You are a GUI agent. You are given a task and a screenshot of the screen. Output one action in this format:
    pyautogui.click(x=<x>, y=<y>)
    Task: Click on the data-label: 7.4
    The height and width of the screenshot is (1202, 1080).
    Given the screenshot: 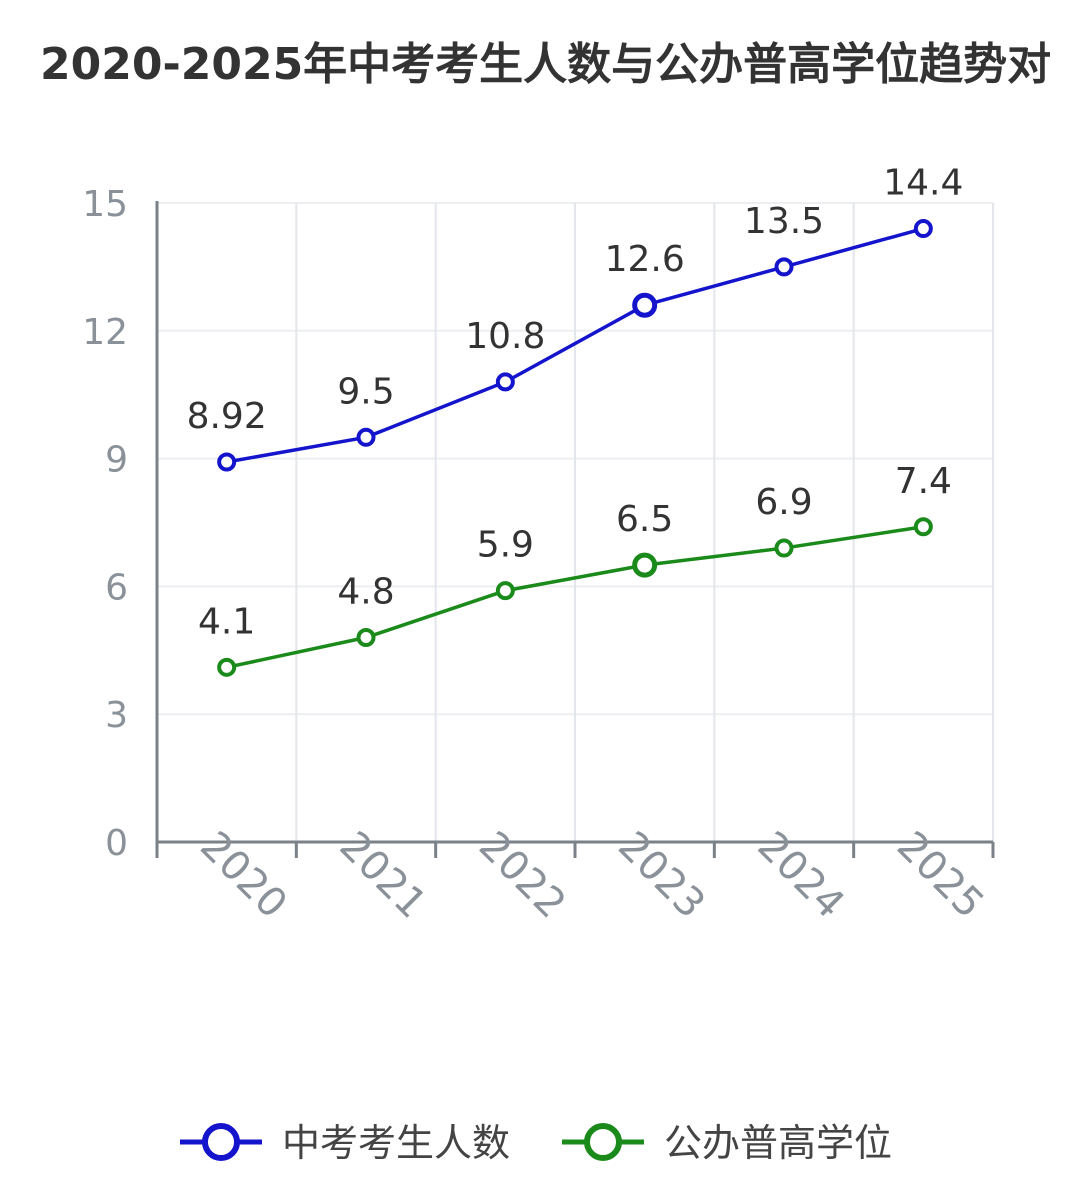 What is the action you would take?
    pyautogui.click(x=923, y=481)
    